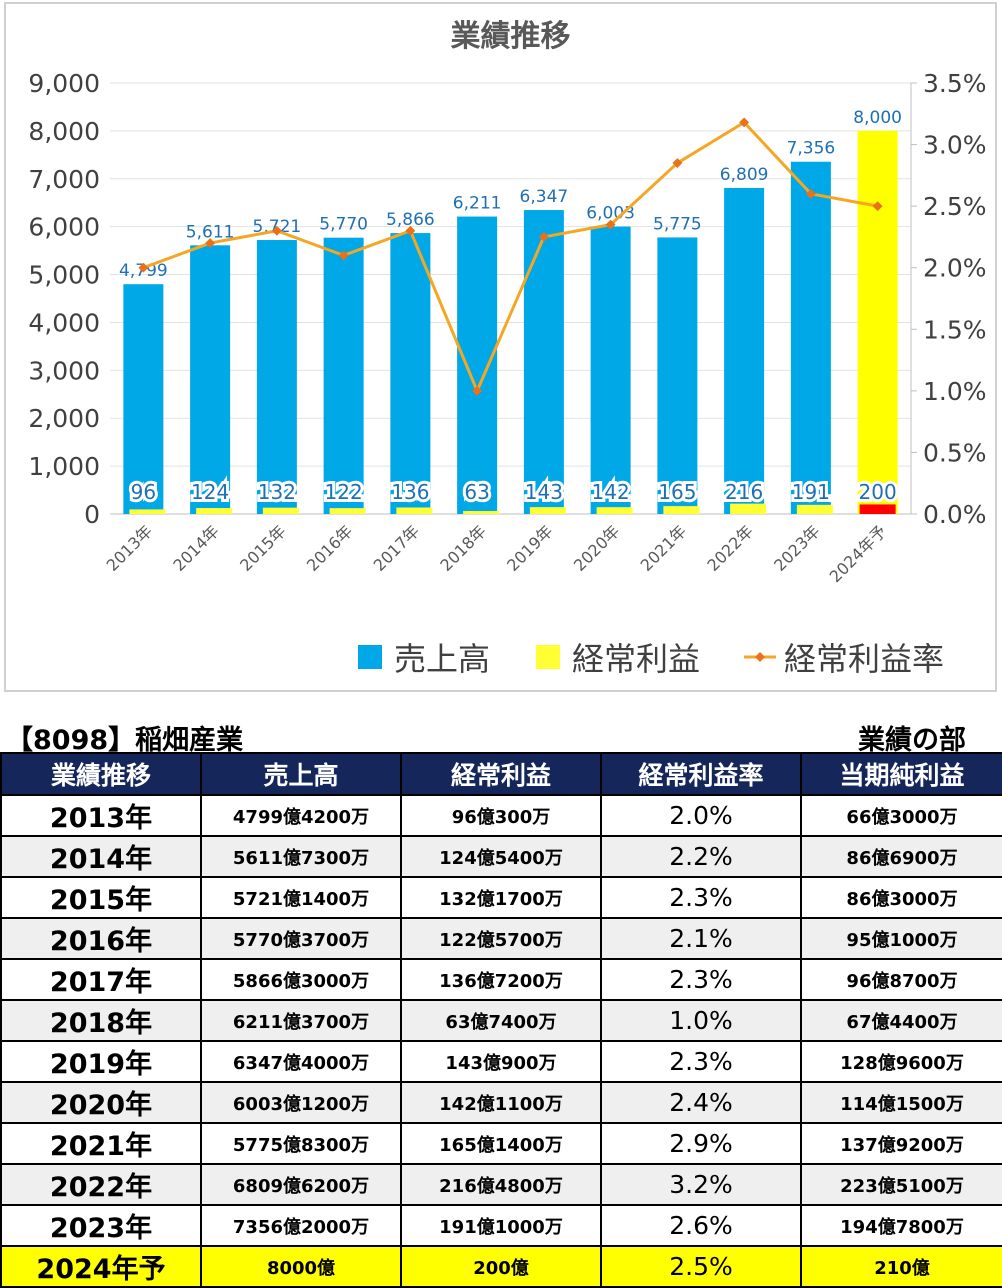  What do you see at coordinates (130, 548) in the screenshot?
I see `x-tick-label: 2013年` at bounding box center [130, 548].